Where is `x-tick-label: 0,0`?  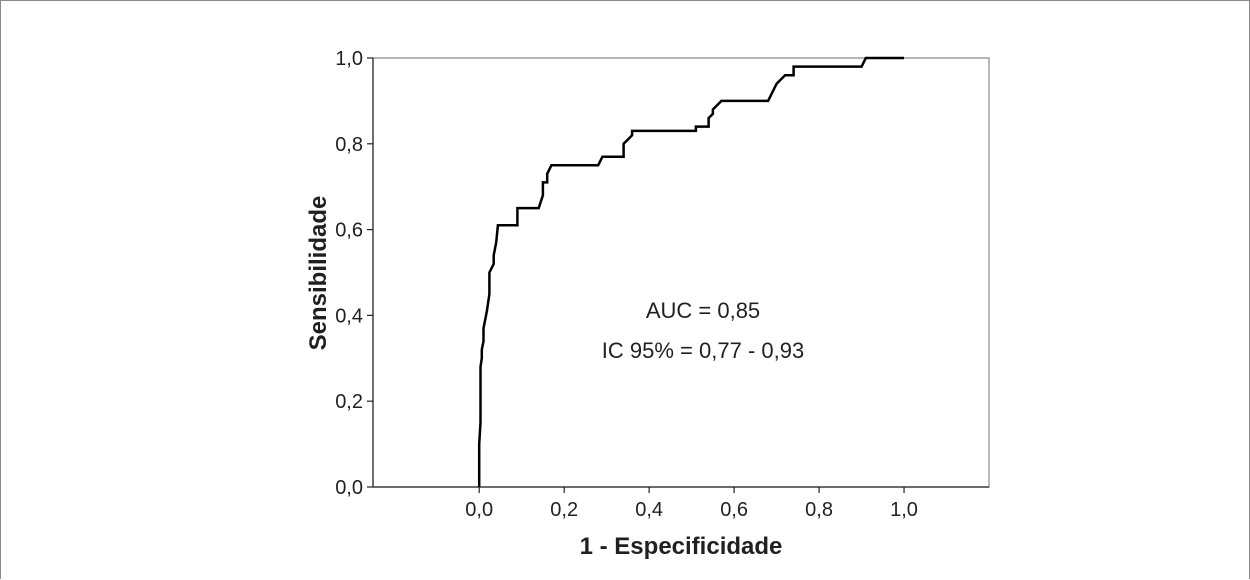 x-tick-label: 0,0 is located at coordinates (479, 510).